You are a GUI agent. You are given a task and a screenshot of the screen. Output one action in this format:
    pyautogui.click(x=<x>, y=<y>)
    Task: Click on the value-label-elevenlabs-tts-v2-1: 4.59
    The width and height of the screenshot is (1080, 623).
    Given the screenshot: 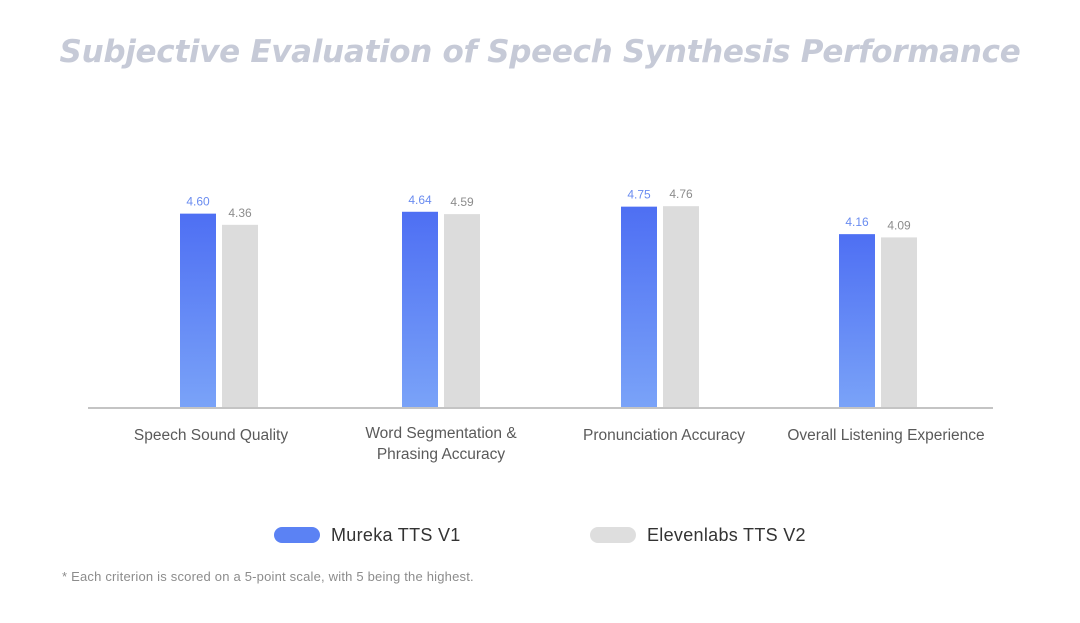 What is the action you would take?
    pyautogui.click(x=462, y=202)
    